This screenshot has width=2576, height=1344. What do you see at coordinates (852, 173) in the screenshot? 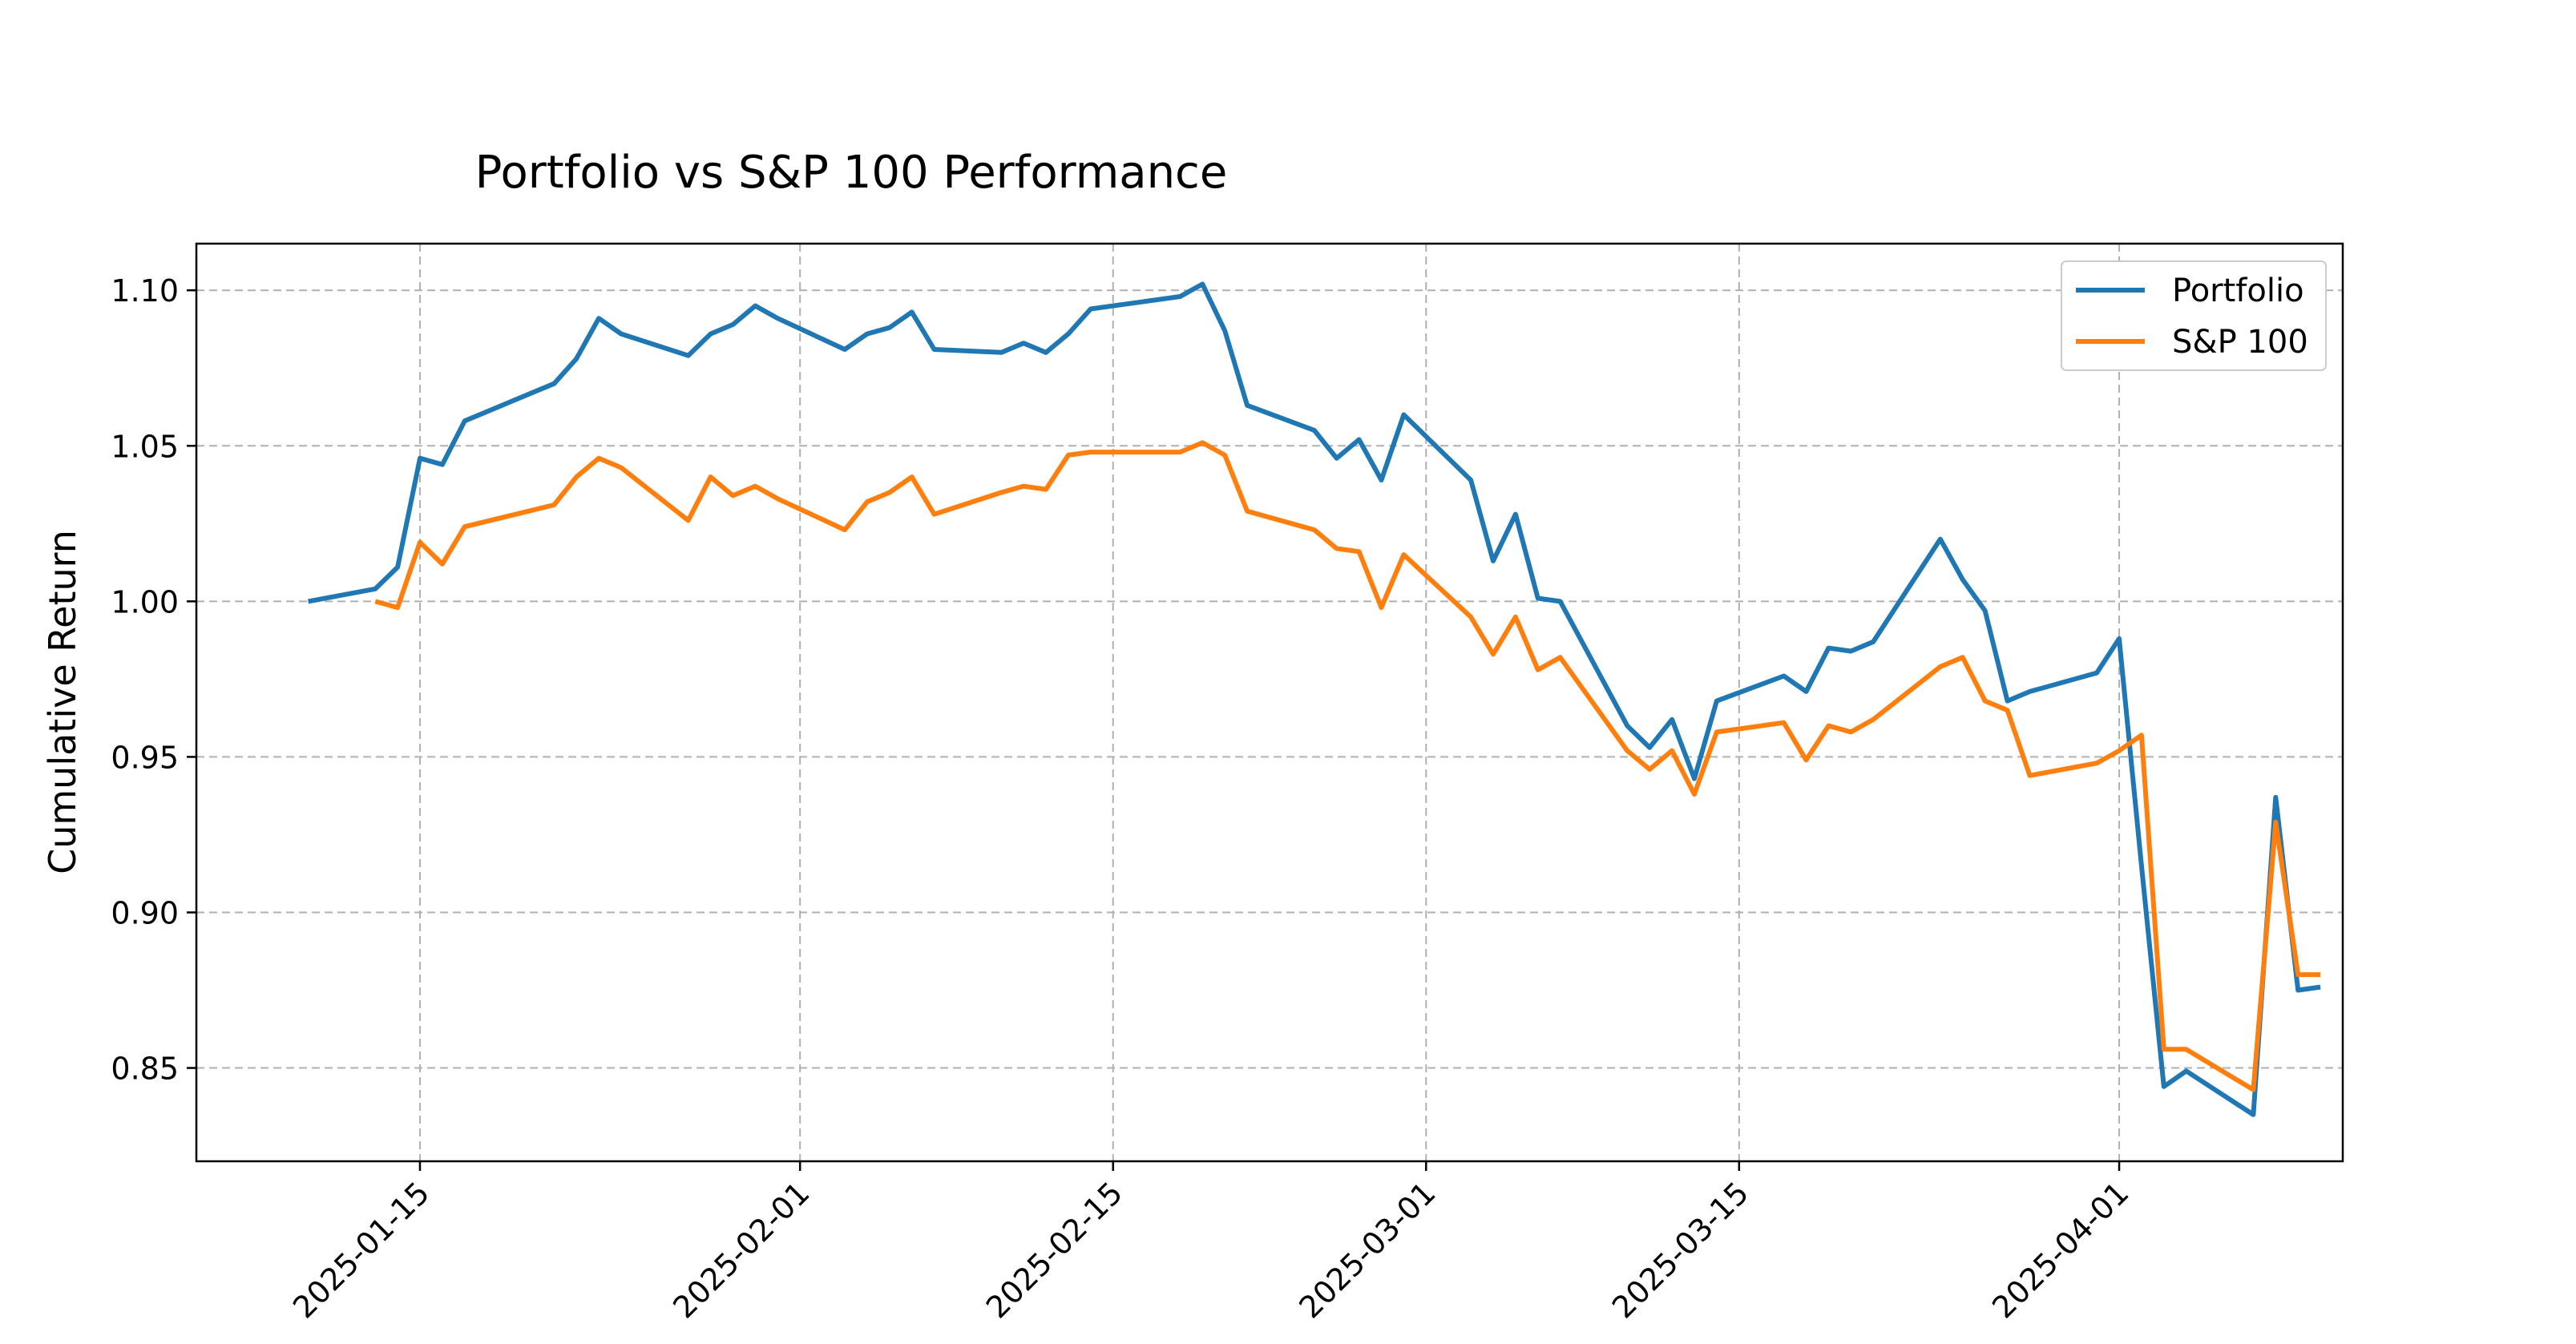
I see `chart-title: Portfolio vs S&P 100 Performance` at bounding box center [852, 173].